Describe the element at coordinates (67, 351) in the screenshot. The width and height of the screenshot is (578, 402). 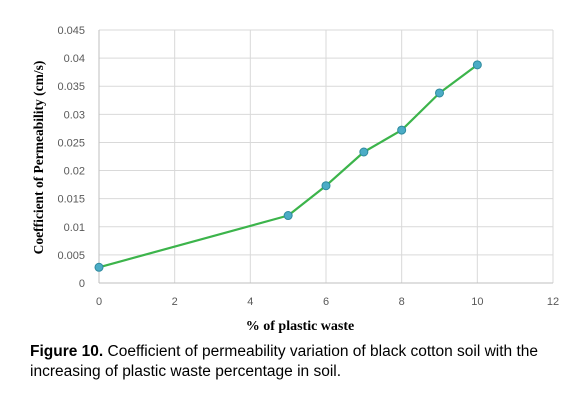
I see `figure-label: Figure 10.` at that location.